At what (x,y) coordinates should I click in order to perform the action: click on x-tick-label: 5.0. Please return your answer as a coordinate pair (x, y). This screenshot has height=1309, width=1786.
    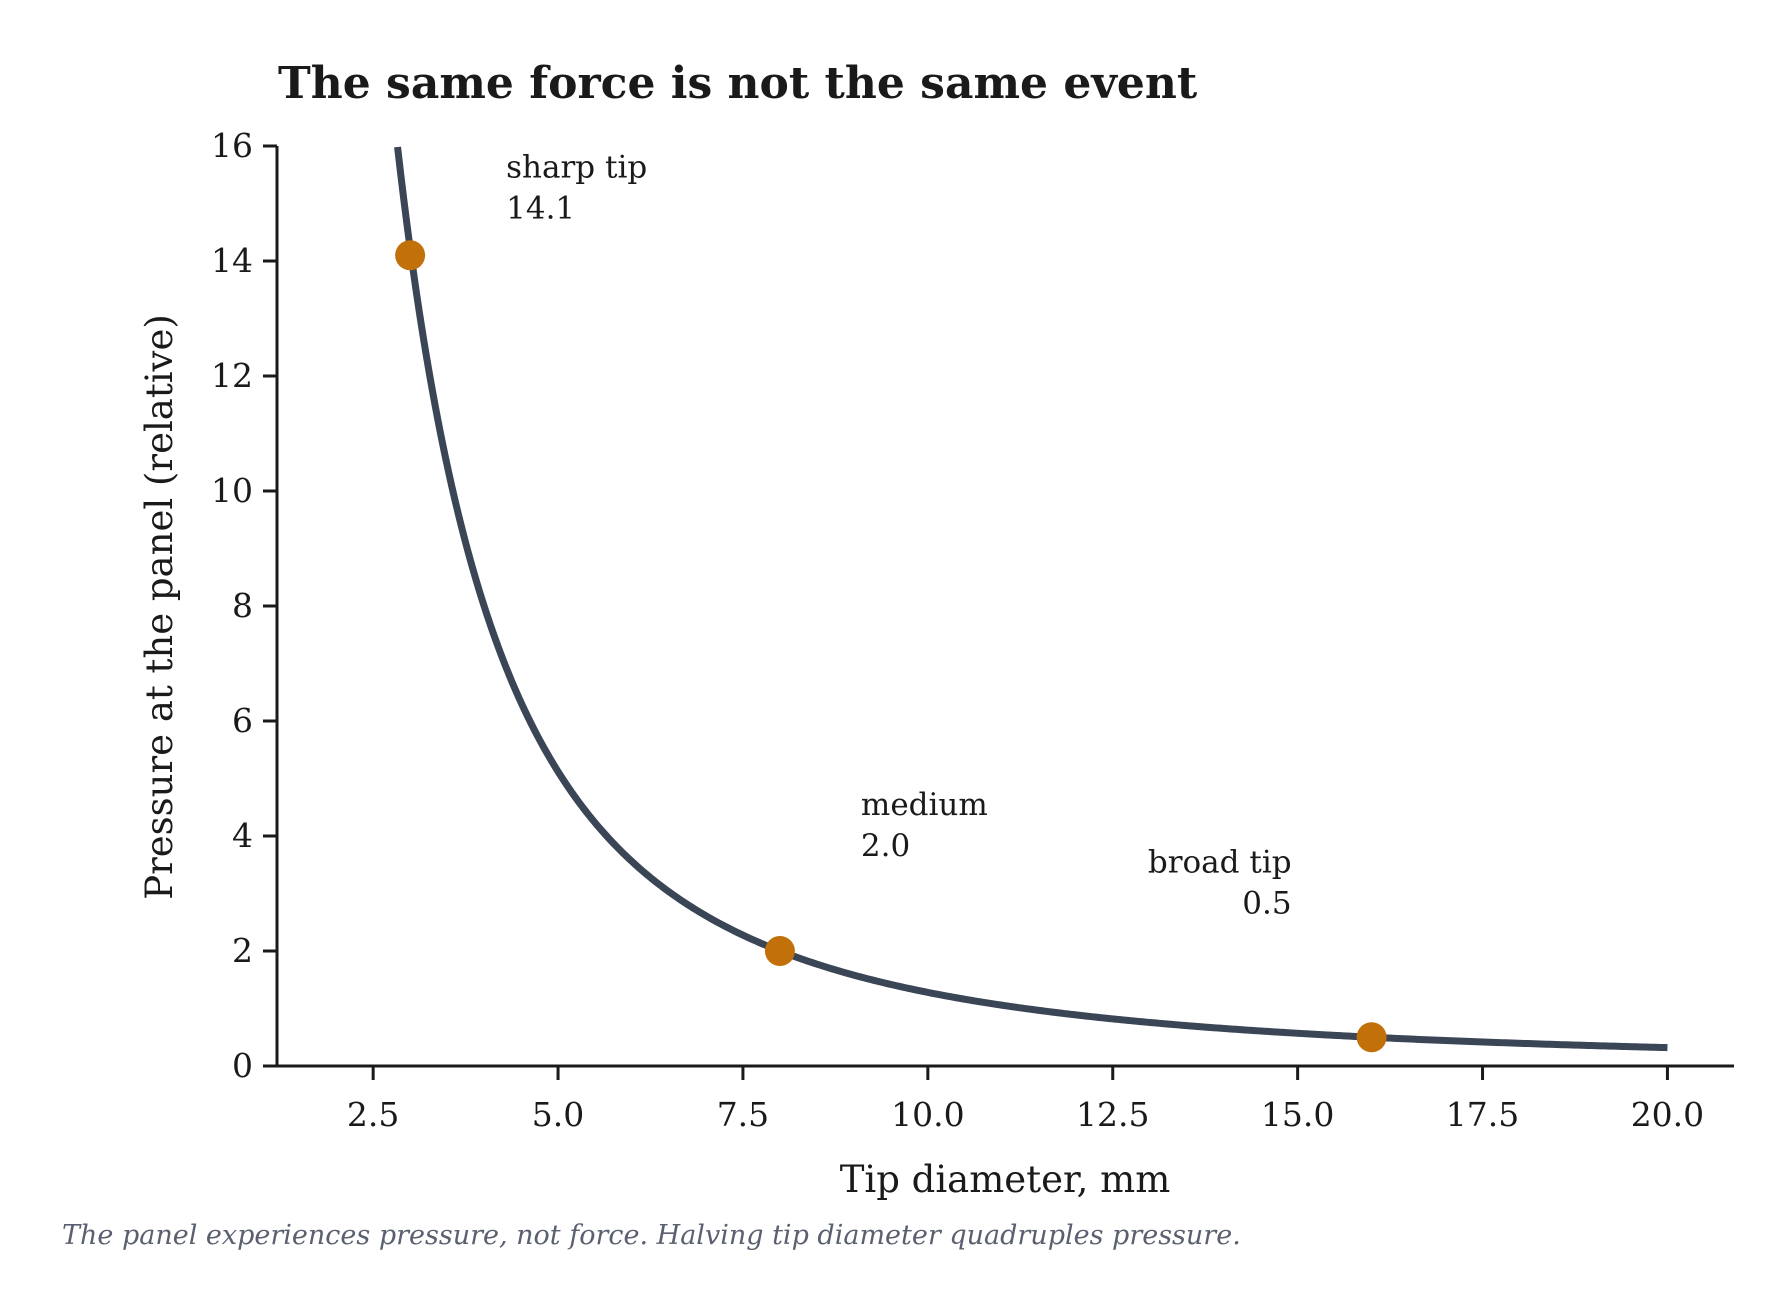
    Looking at the image, I should click on (558, 1114).